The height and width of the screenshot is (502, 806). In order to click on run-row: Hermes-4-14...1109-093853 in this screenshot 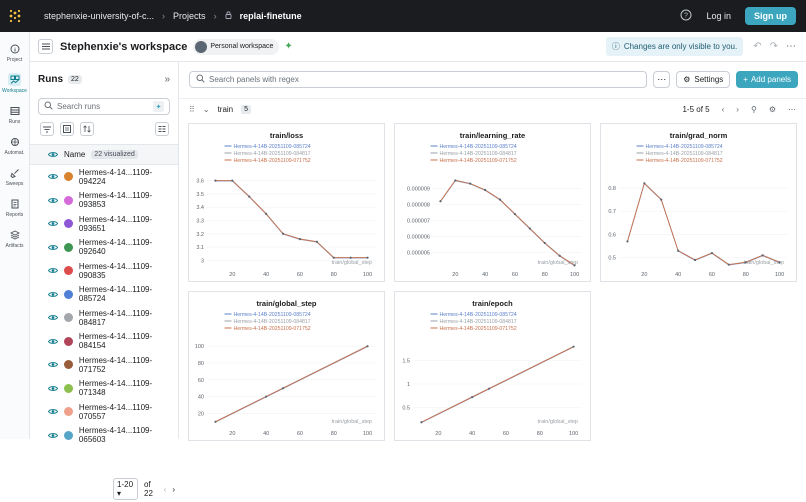, I will do `click(104, 201)`.